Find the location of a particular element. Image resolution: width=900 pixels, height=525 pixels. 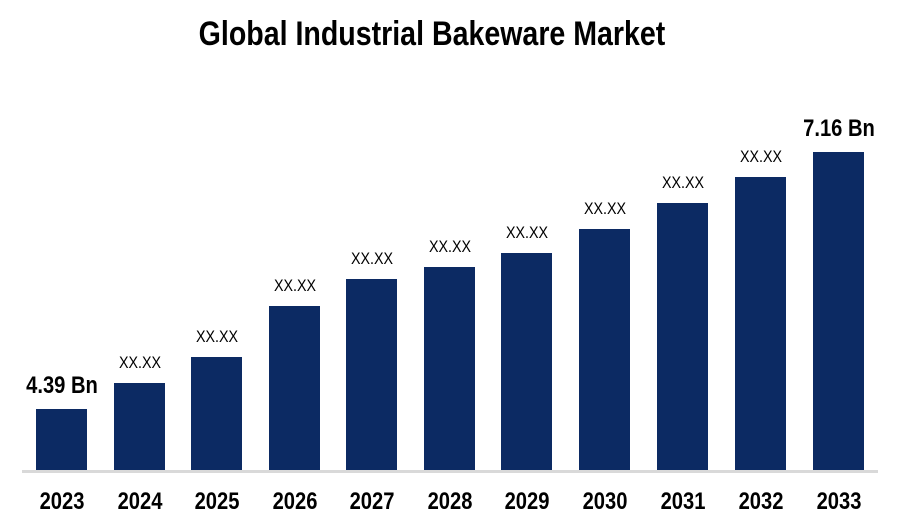

bar-2025 is located at coordinates (216, 413).